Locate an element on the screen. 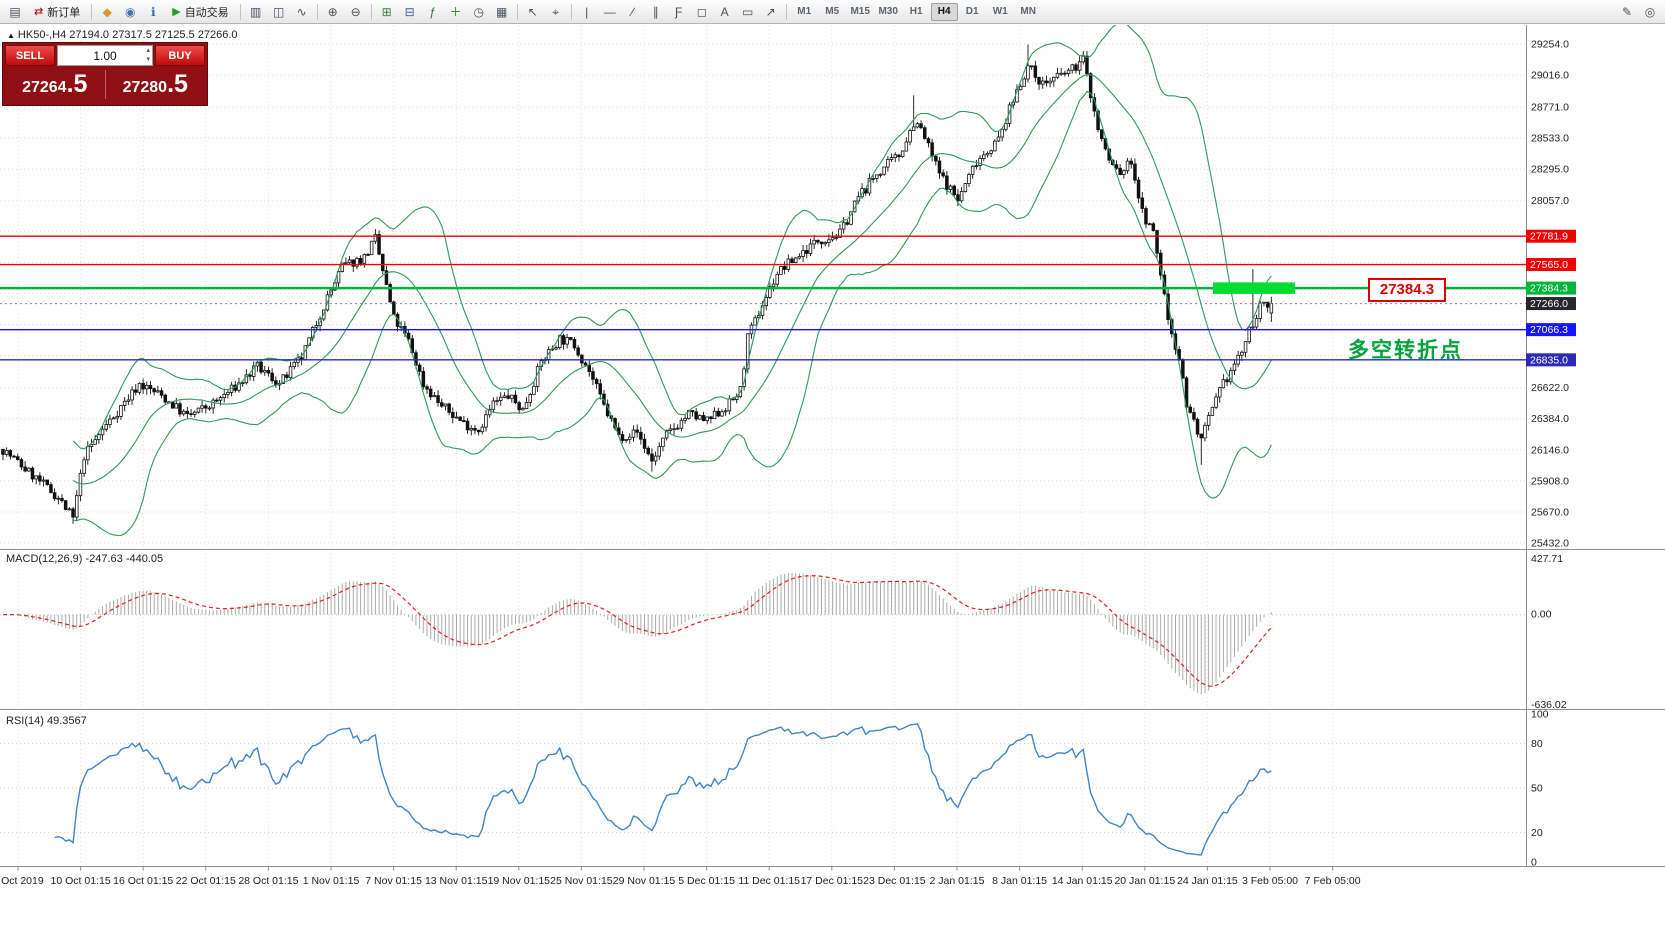 Image resolution: width=1665 pixels, height=949 pixels. timeframe-m15: M15 is located at coordinates (860, 12).